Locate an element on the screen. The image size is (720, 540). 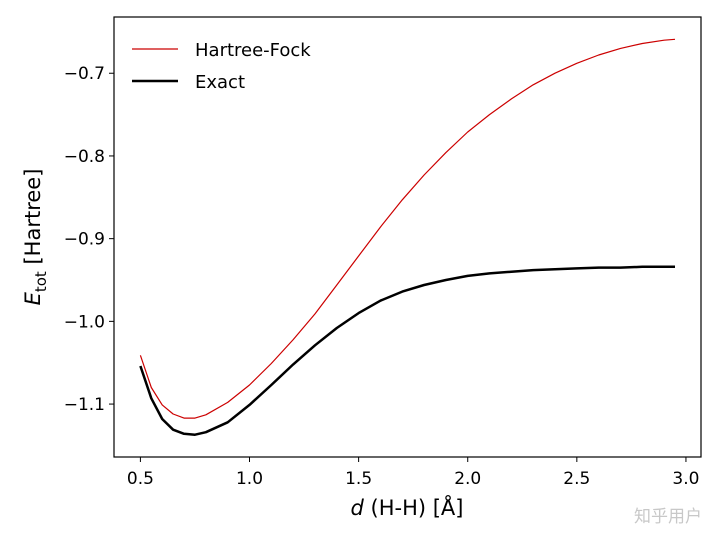
x-axis-label: d (H-H) [Å] is located at coordinates (407, 507).